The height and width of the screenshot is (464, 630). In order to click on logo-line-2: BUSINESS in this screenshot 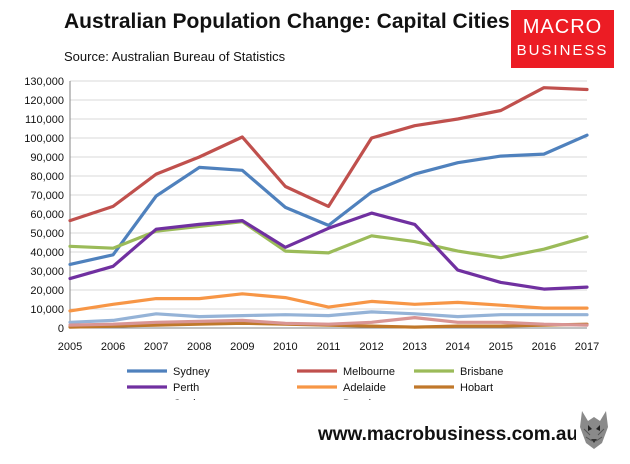, I will do `click(562, 50)`.